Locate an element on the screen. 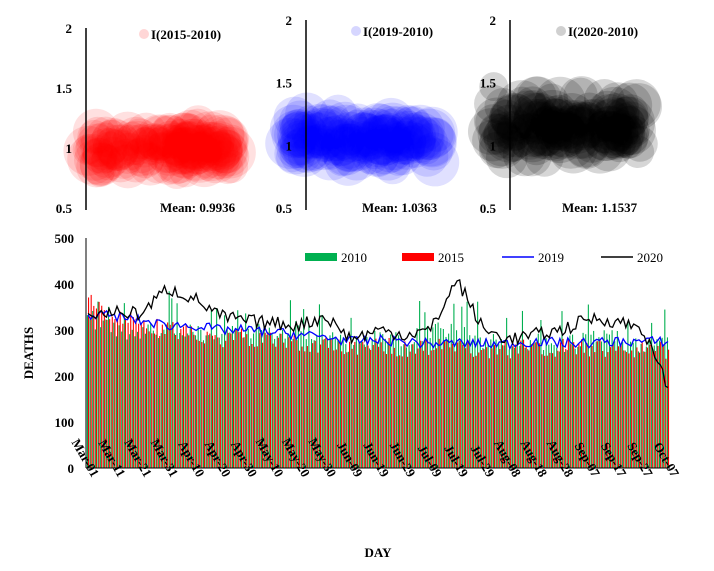 This screenshot has width=714, height=571. legend-label-2010: 2010 is located at coordinates (354, 257).